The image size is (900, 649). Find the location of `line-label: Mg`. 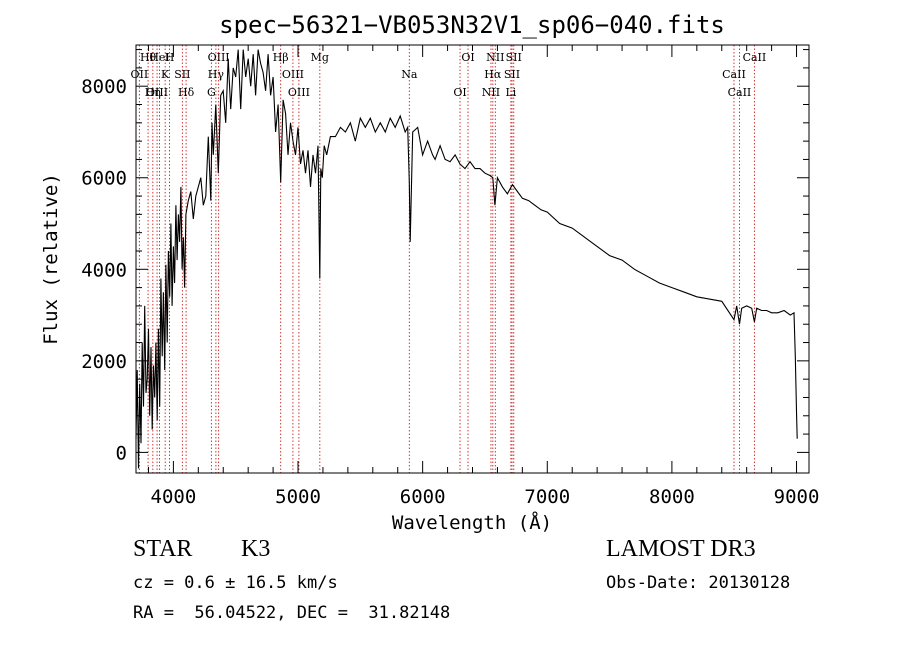

line-label: Mg is located at coordinates (320, 57).